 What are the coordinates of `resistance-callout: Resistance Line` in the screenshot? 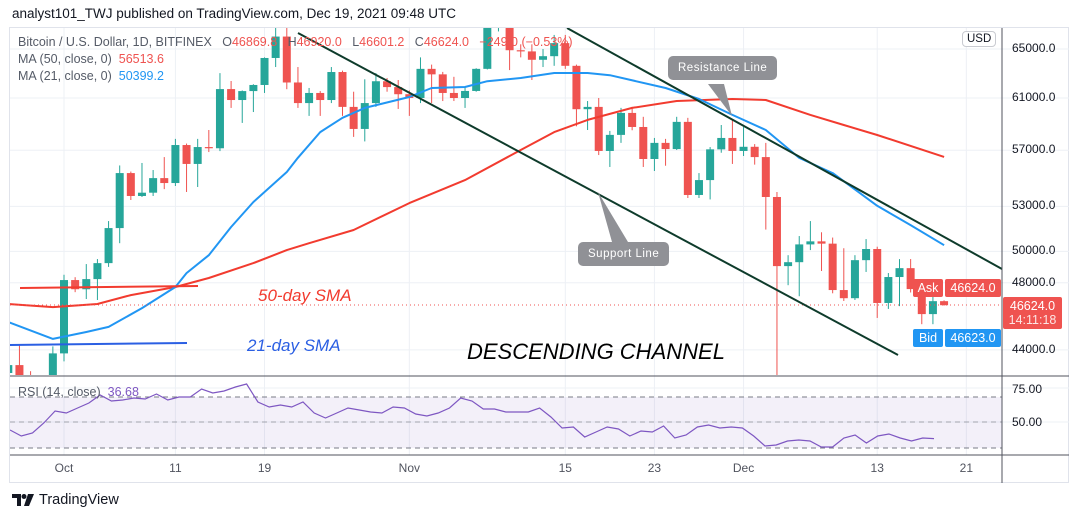 It's located at (723, 68).